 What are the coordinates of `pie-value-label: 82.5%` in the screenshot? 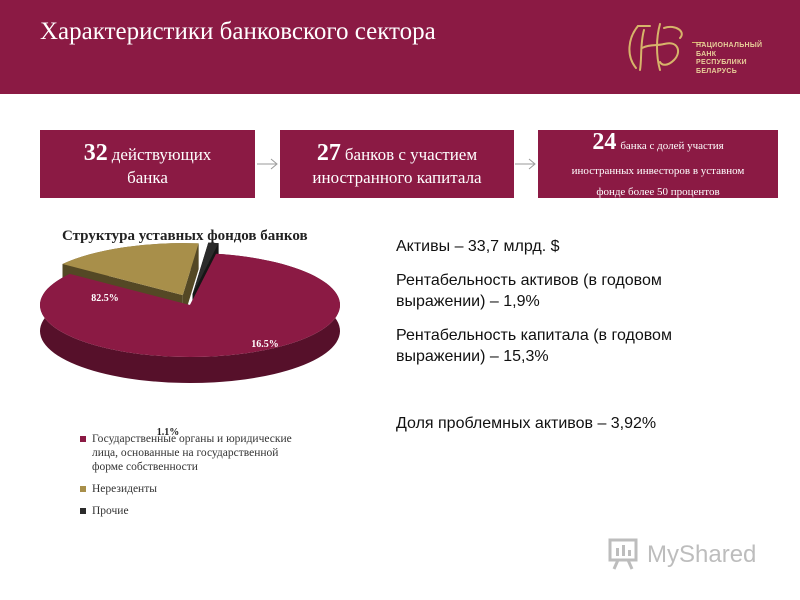 It's located at (105, 298).